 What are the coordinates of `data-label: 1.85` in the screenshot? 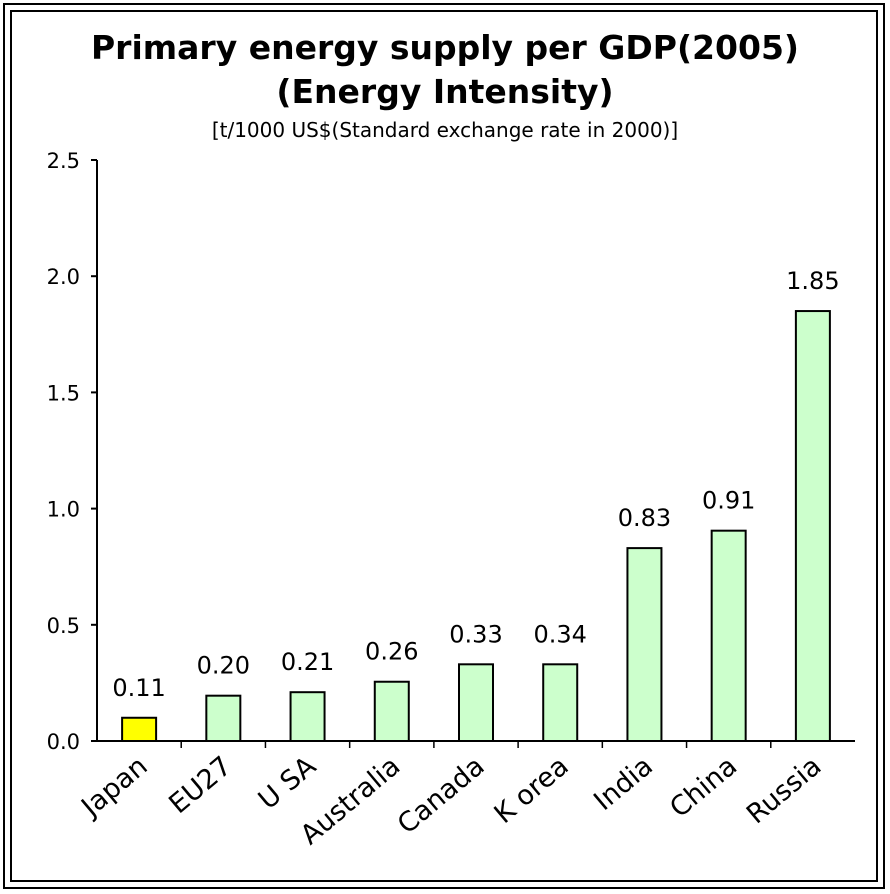 It's located at (812, 281).